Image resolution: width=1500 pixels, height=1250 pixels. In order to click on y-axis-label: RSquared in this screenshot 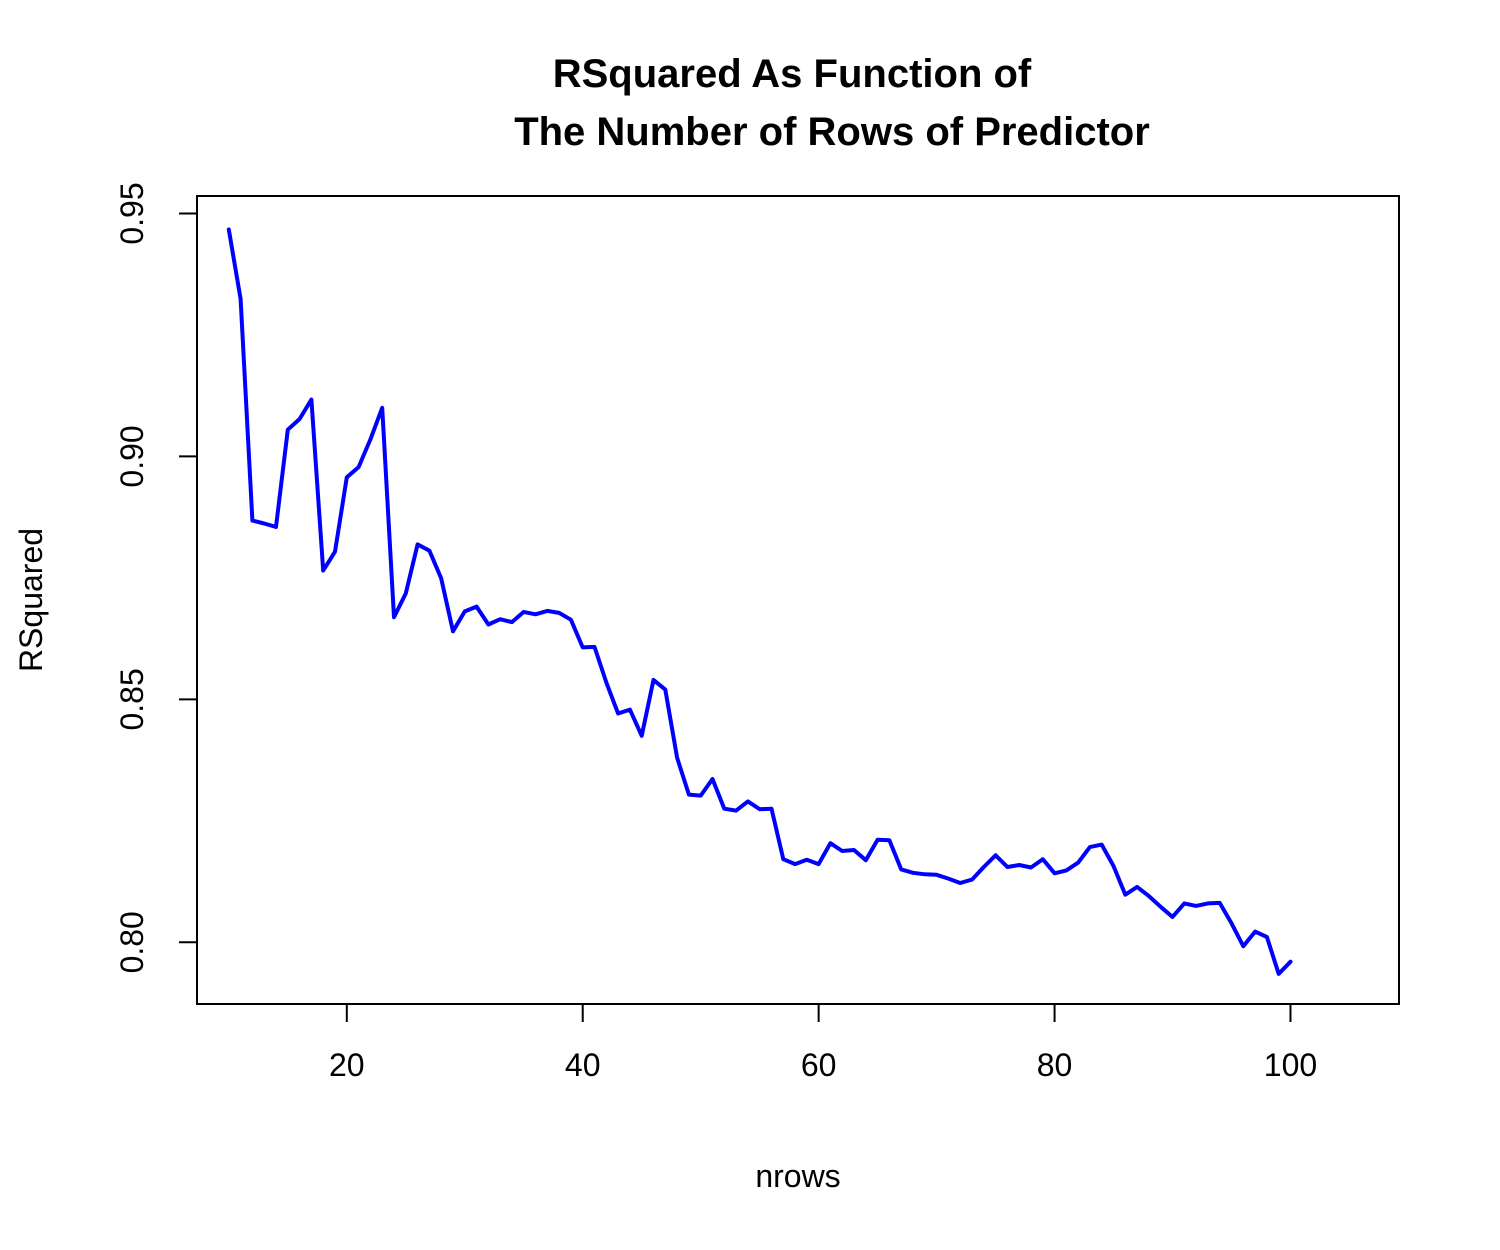, I will do `click(31, 600)`.